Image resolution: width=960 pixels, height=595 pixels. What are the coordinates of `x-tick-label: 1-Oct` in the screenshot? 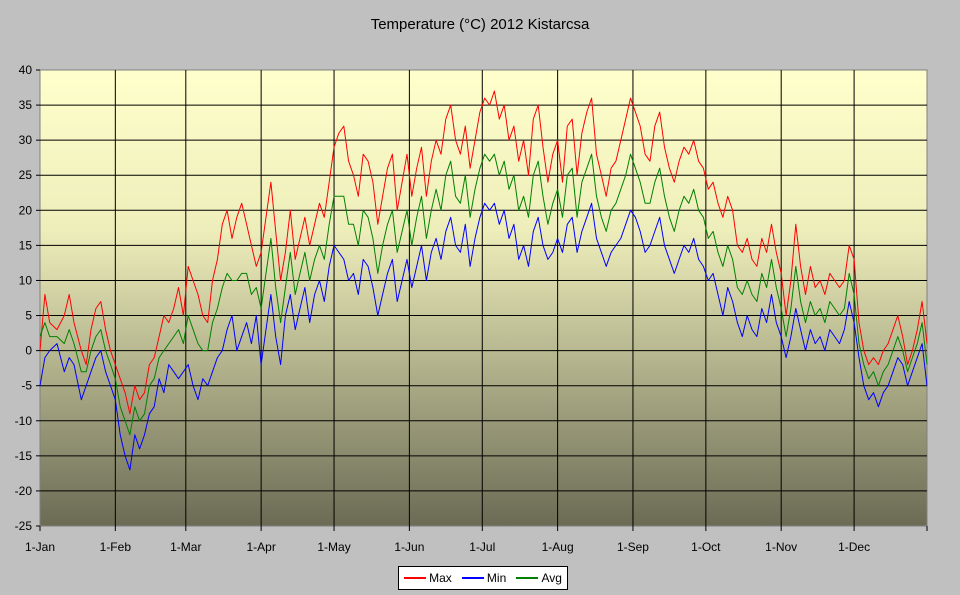 It's located at (706, 547).